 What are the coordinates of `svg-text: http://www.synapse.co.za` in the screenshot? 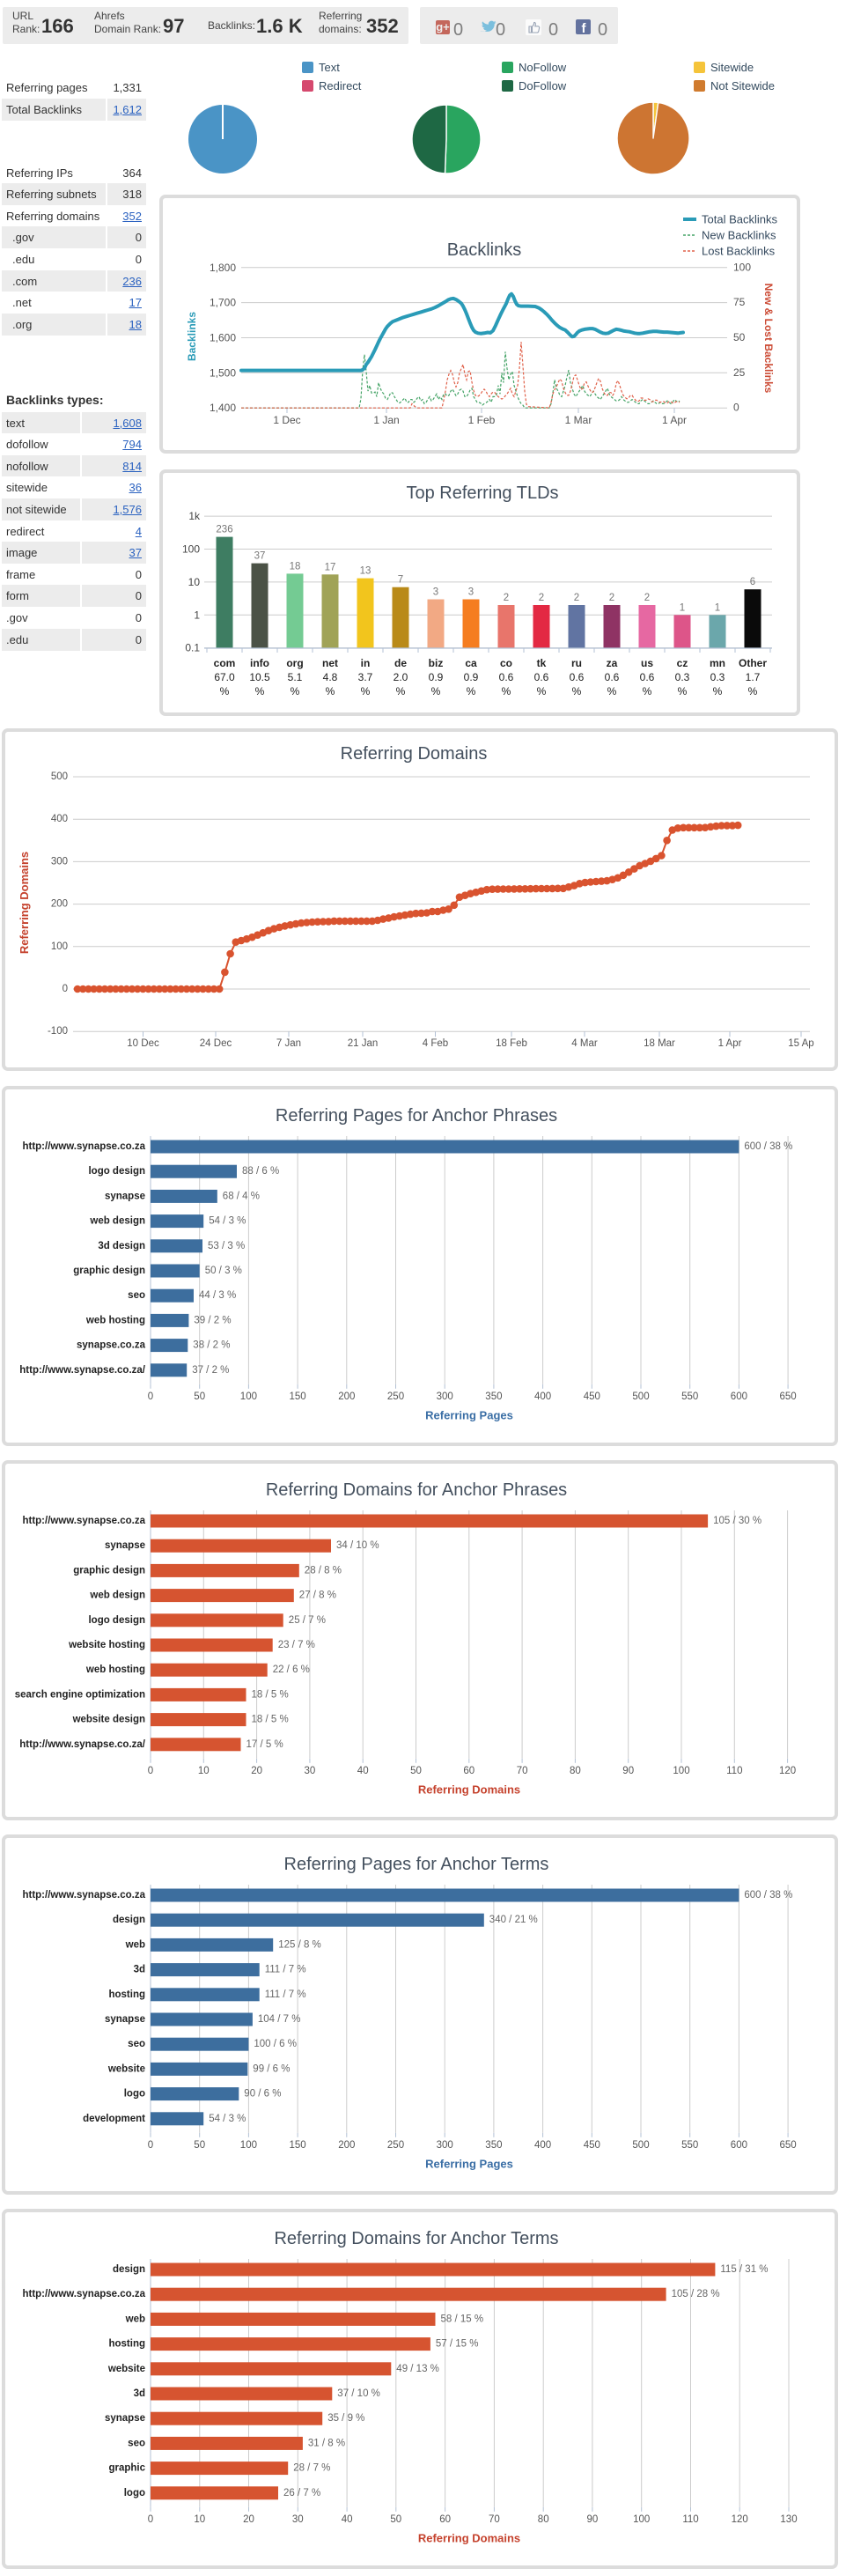 It's located at (83, 1146).